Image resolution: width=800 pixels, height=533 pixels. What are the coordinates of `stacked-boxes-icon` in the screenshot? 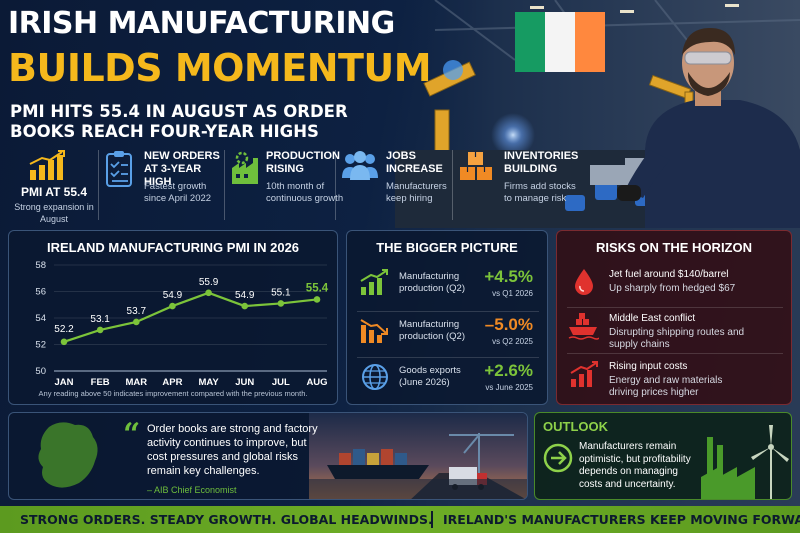 It's located at (476, 166).